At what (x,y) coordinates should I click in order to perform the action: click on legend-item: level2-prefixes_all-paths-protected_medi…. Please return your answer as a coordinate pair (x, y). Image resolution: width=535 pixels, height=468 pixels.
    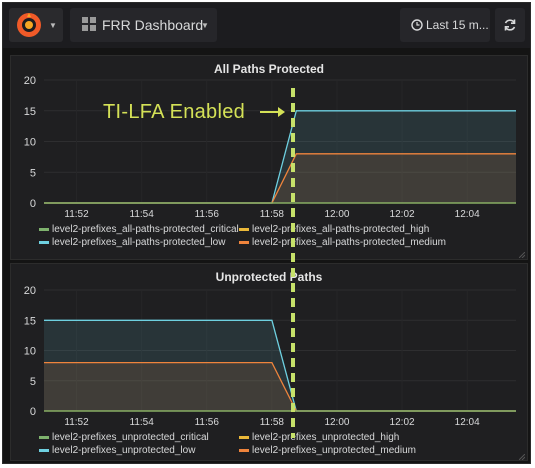
    Looking at the image, I should click on (342, 242).